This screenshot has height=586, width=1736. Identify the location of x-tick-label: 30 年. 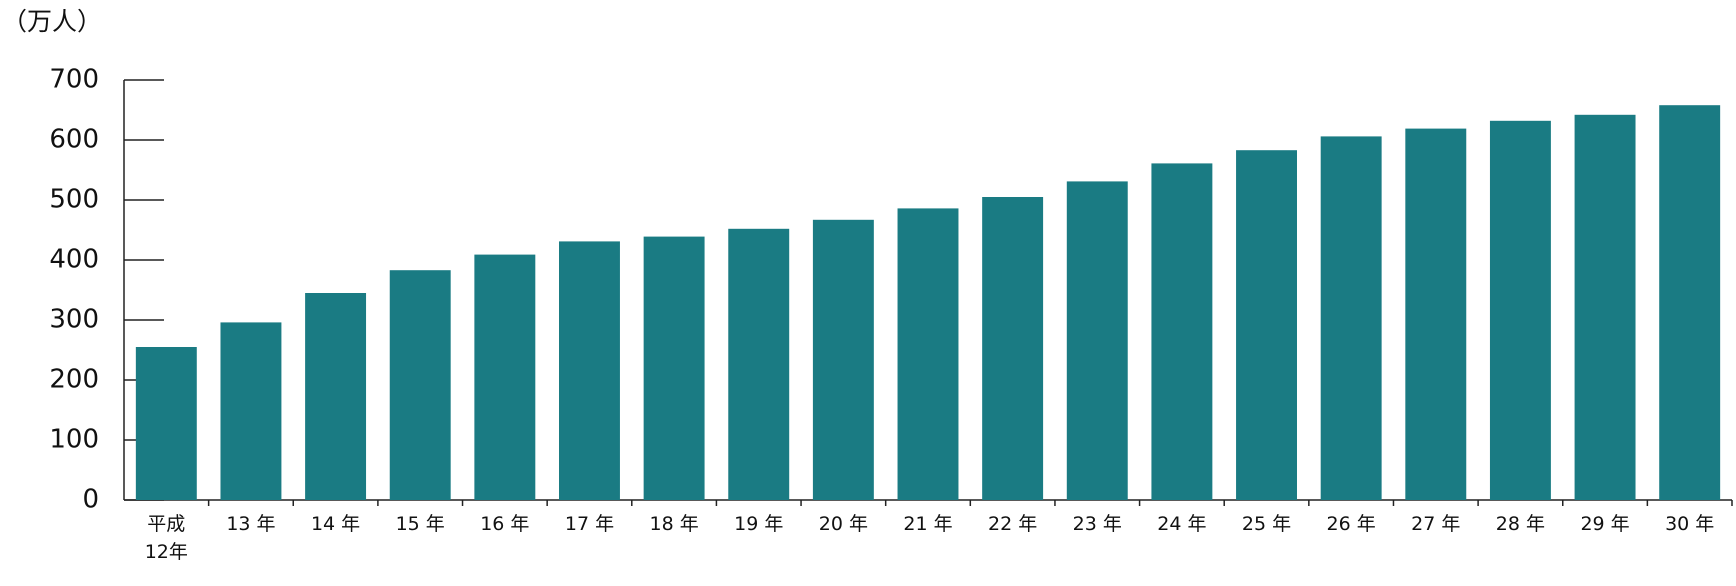
(1690, 524).